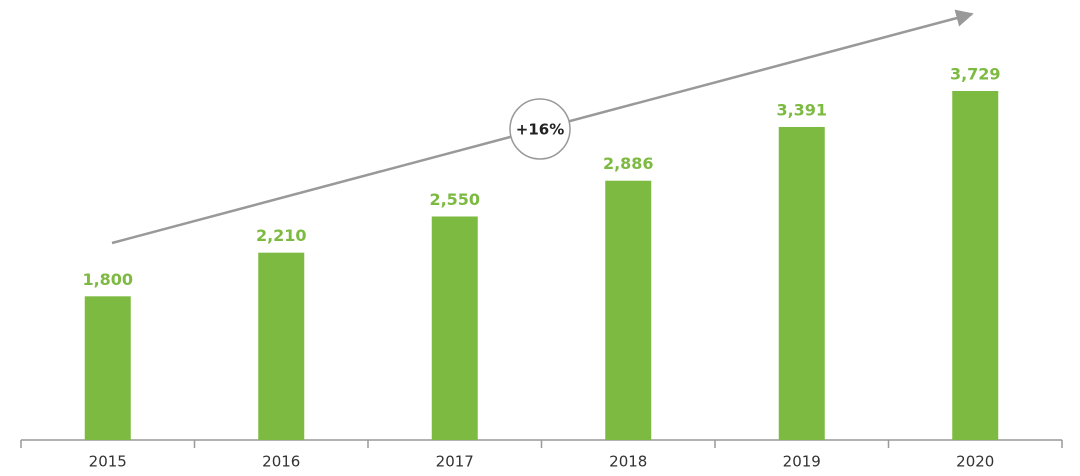 The height and width of the screenshot is (476, 1080). I want to click on value-label: 3,391, so click(801, 109).